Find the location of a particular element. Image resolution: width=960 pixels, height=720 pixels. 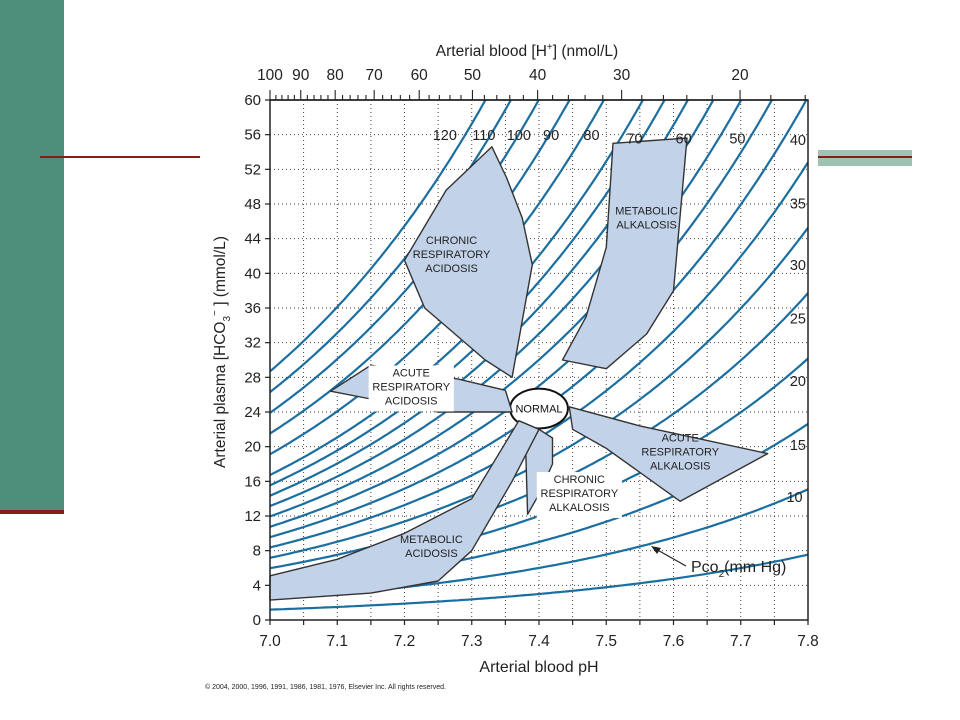

top-tick-label: 90 is located at coordinates (301, 75).